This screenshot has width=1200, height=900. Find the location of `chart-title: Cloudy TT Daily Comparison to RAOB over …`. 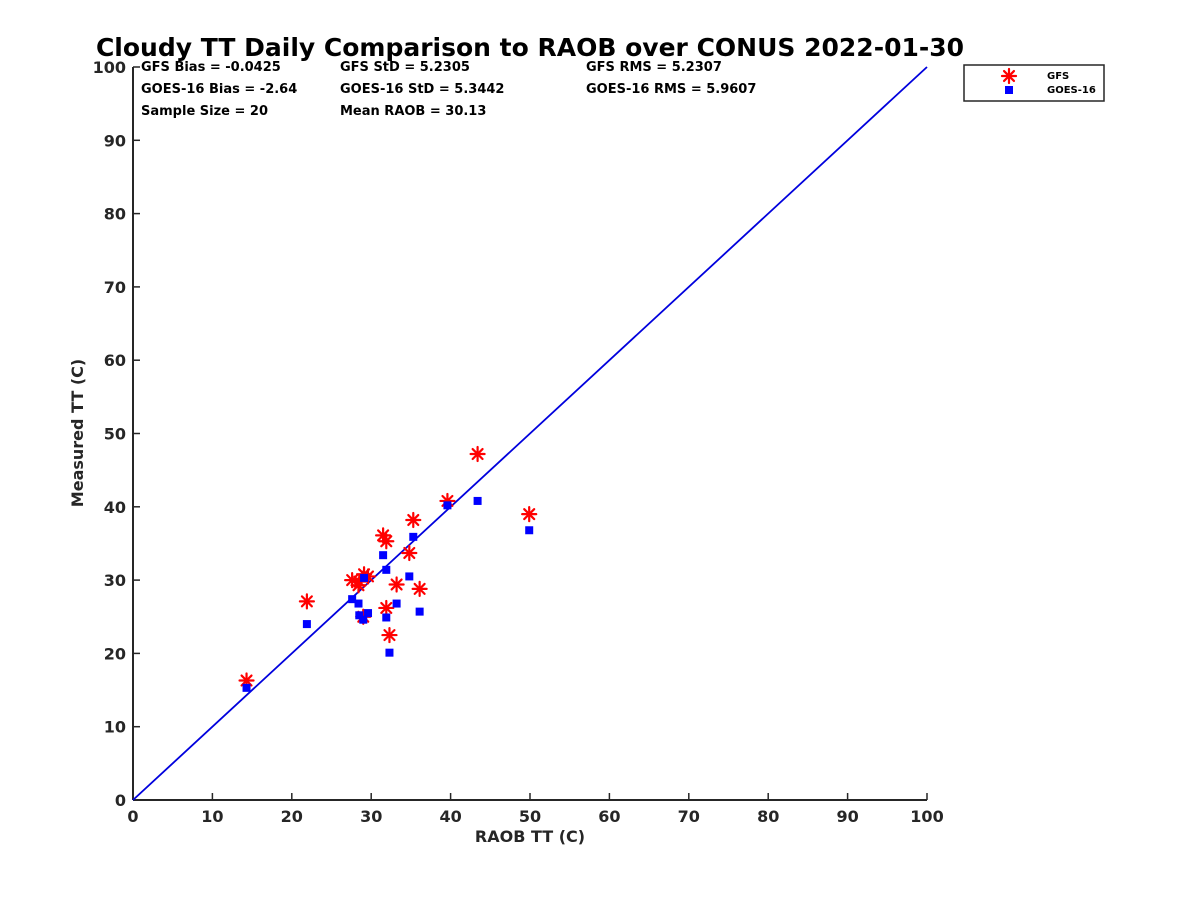

chart-title: Cloudy TT Daily Comparison to RAOB over … is located at coordinates (530, 47).